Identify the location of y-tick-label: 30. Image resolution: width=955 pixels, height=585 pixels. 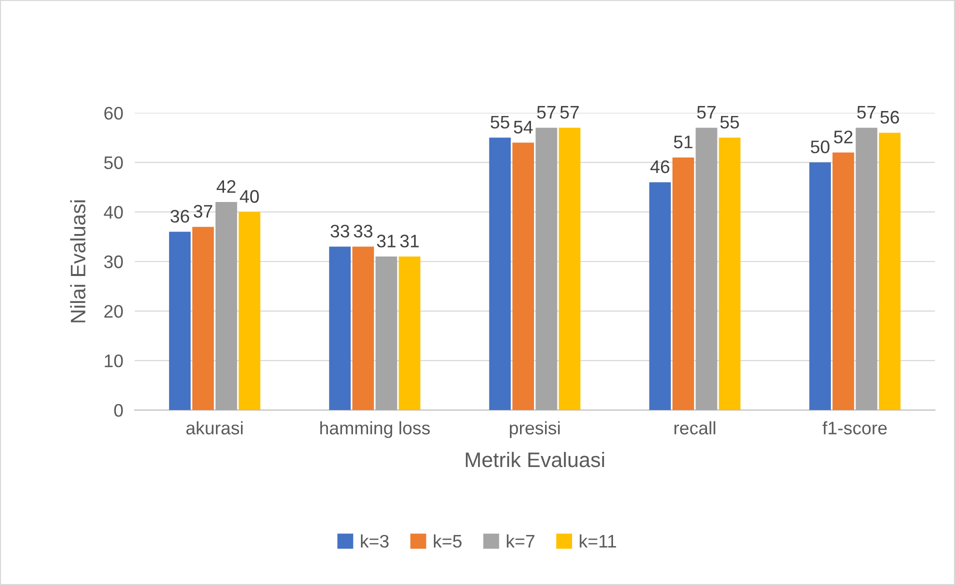
(113, 261).